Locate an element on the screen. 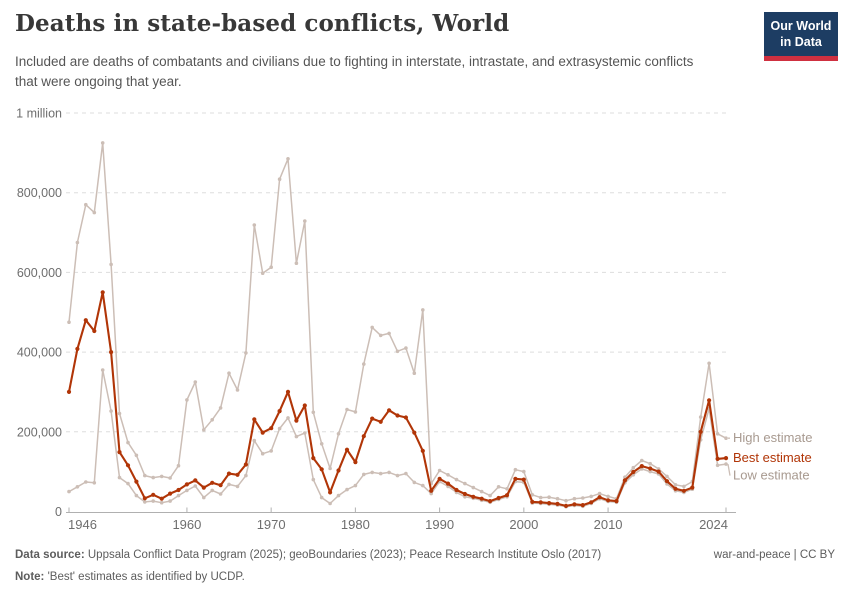  attribution-link: war-and-peace | CC BY is located at coordinates (774, 555).